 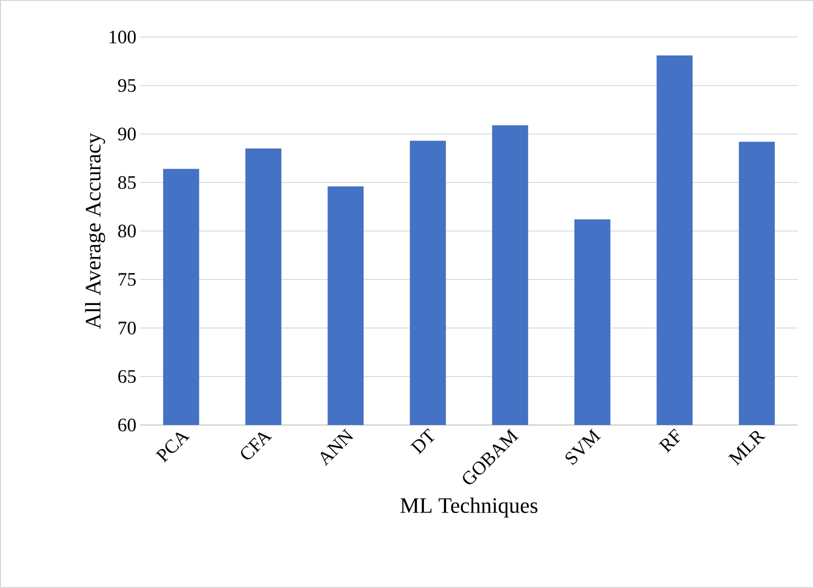 What do you see at coordinates (127, 376) in the screenshot?
I see `y-tick-label: 65` at bounding box center [127, 376].